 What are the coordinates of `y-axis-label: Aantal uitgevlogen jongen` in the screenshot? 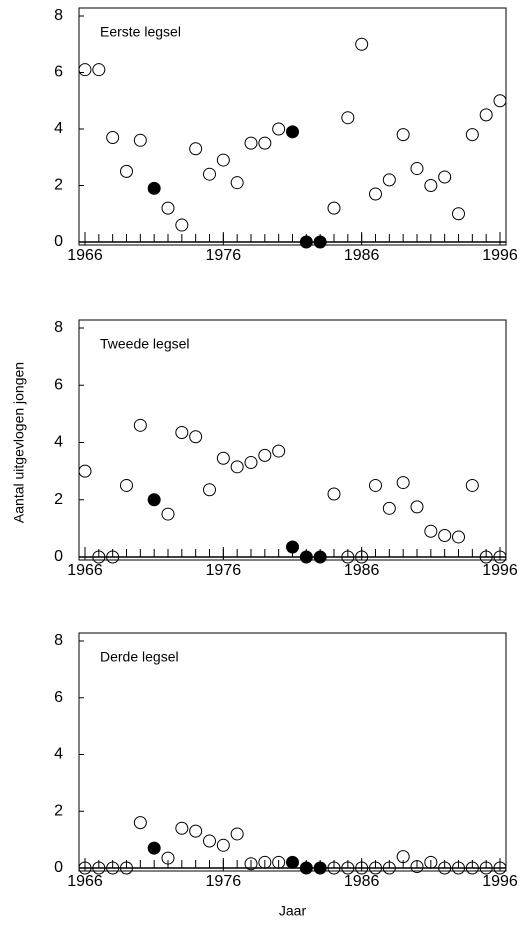 It's located at (19, 442).